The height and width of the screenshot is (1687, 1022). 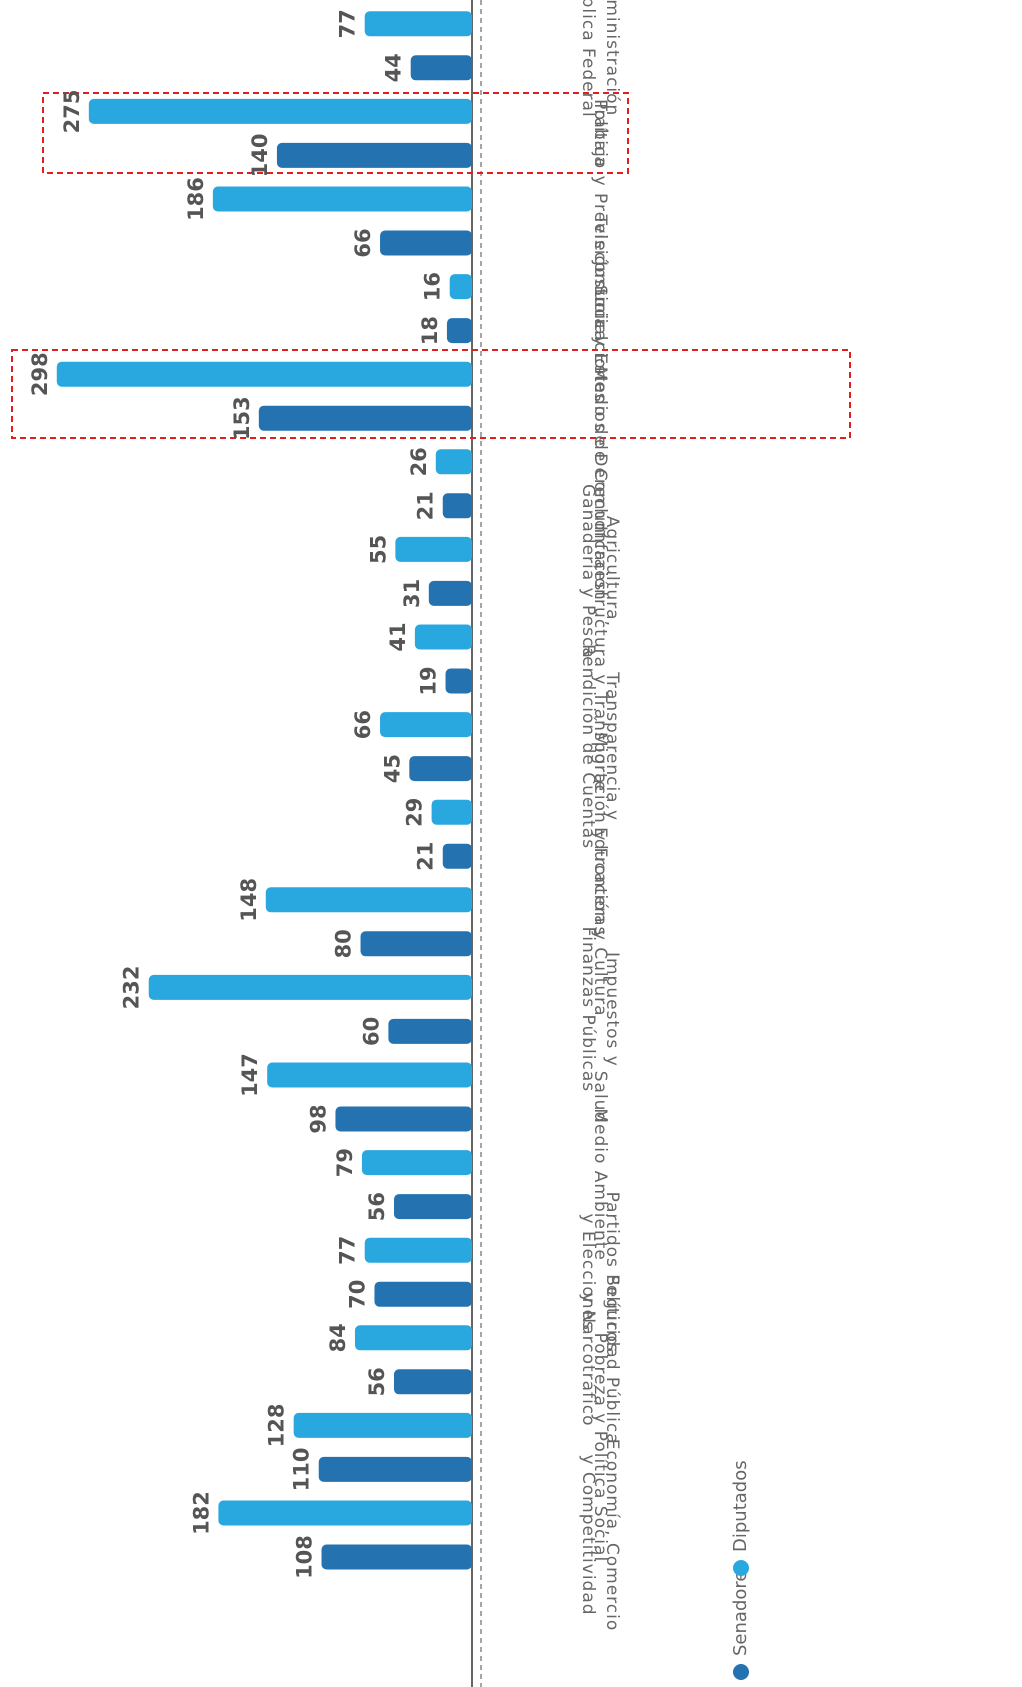 What do you see at coordinates (260, 155) in the screenshot?
I see `value-label: 140` at bounding box center [260, 155].